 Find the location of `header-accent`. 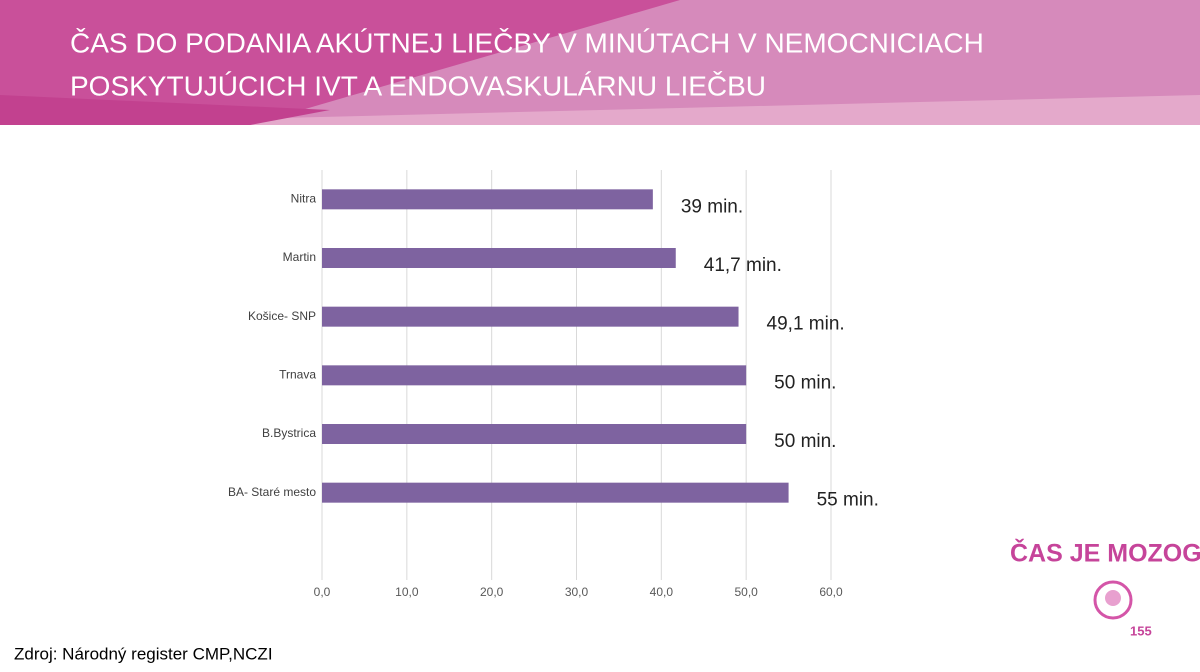

header-accent is located at coordinates (165, 110).